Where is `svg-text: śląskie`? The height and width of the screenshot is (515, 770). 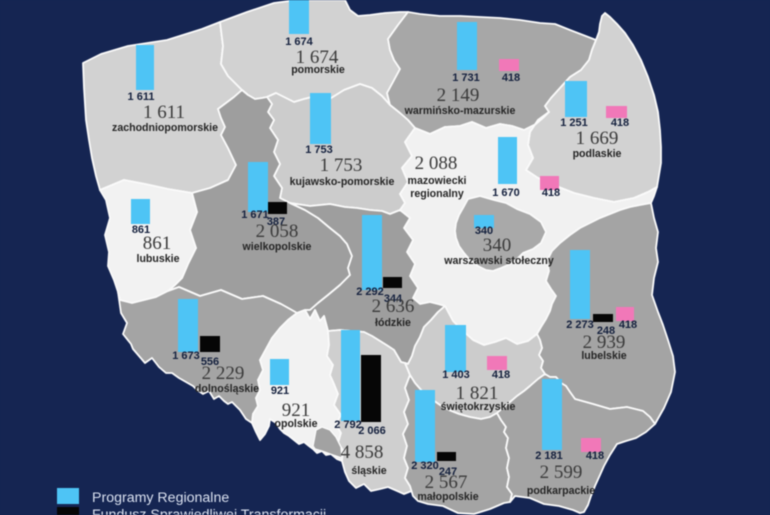
svg-text: śląskie is located at coordinates (368, 471).